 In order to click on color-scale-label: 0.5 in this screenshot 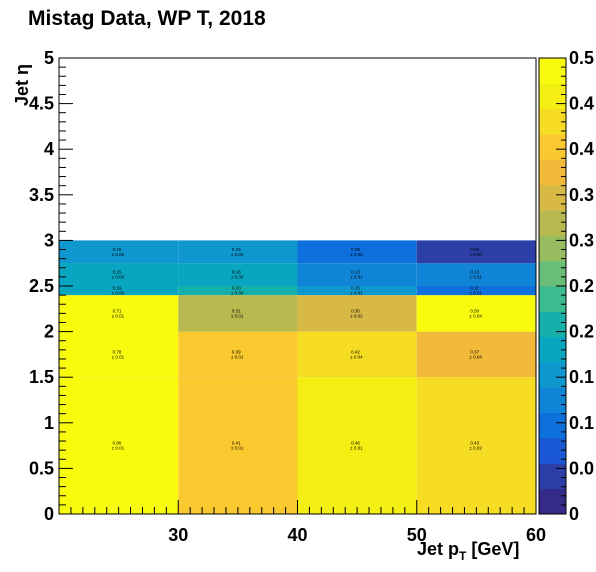, I will do `click(581, 58)`.